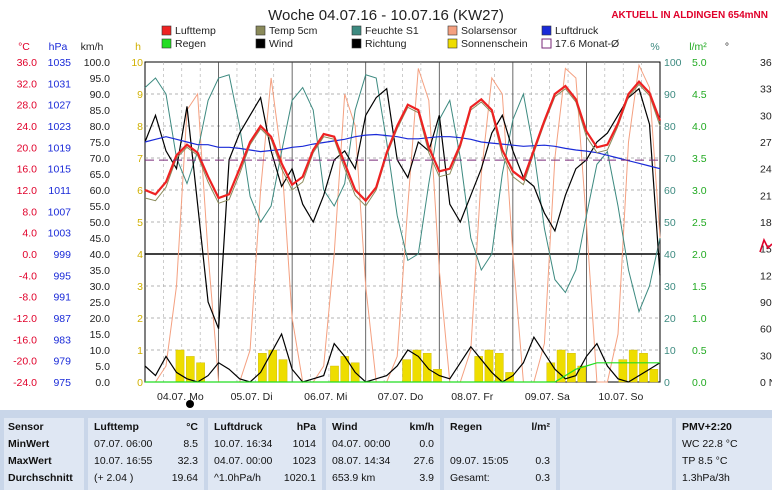 This screenshot has width=772, height=490. What do you see at coordinates (479, 461) in the screenshot?
I see `stats-regen-max-date: 09.07. 15:05` at bounding box center [479, 461].